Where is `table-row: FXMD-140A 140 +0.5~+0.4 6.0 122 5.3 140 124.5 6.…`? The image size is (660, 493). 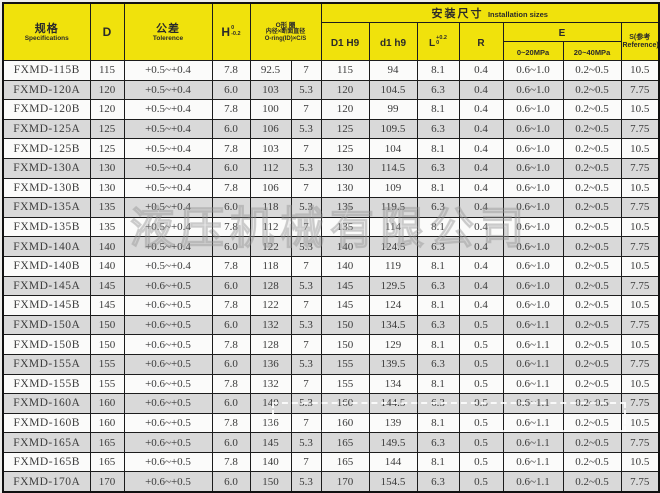
table-row: FXMD-140A 140 +0.5~+0.4 6.0 122 5.3 140 124.5 6.… is located at coordinates (331, 246).